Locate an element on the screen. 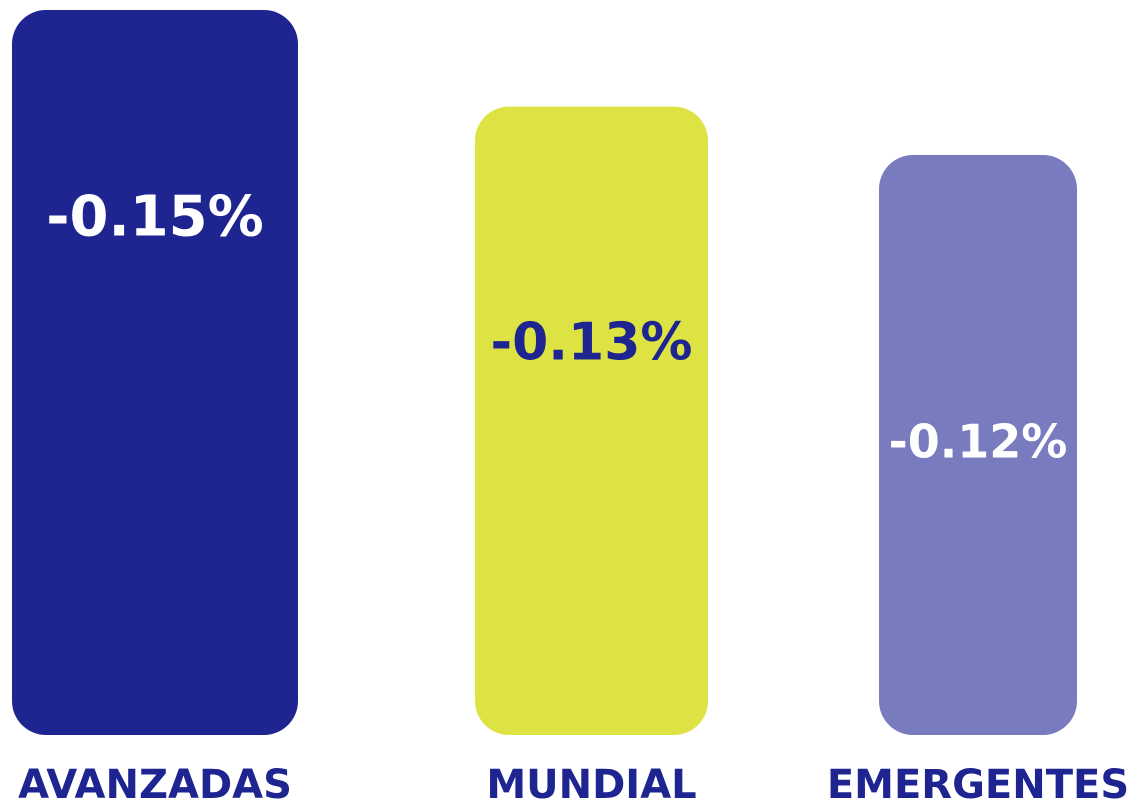 The image size is (1146, 810). bar is located at coordinates (978, 445).